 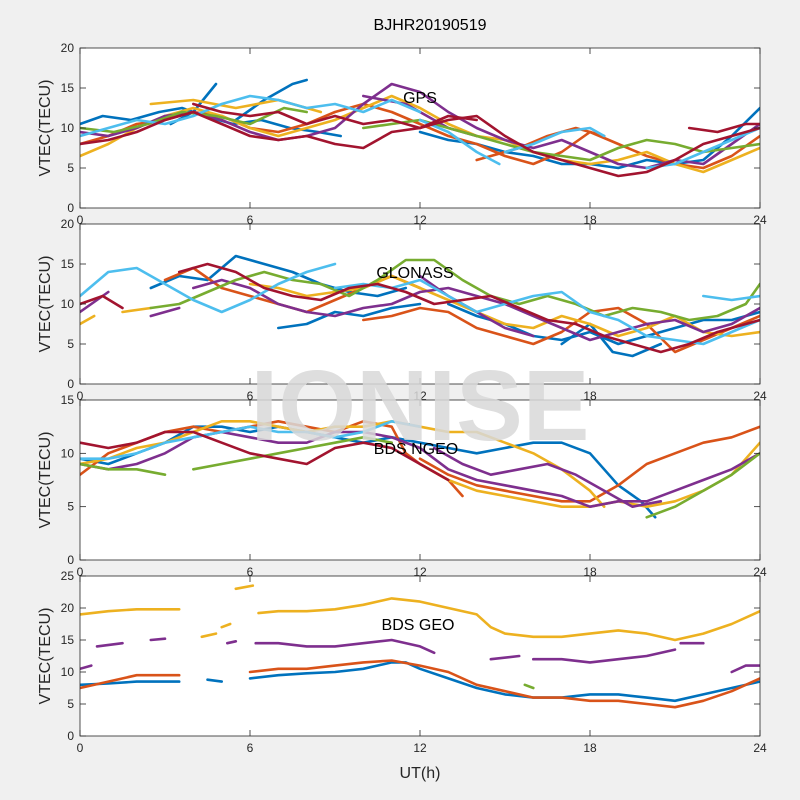 I want to click on watermark: IONISE, so click(x=420, y=406).